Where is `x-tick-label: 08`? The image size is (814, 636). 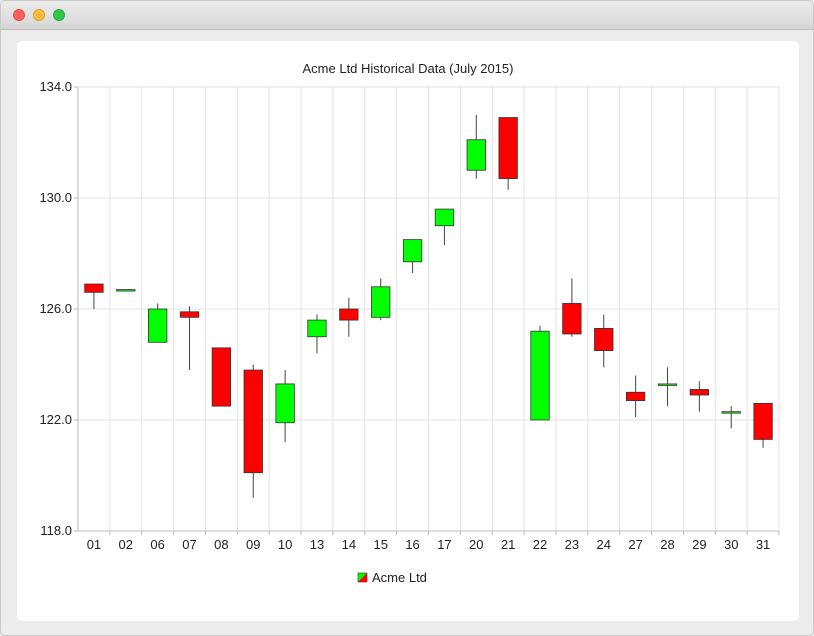
x-tick-label: 08 is located at coordinates (221, 544).